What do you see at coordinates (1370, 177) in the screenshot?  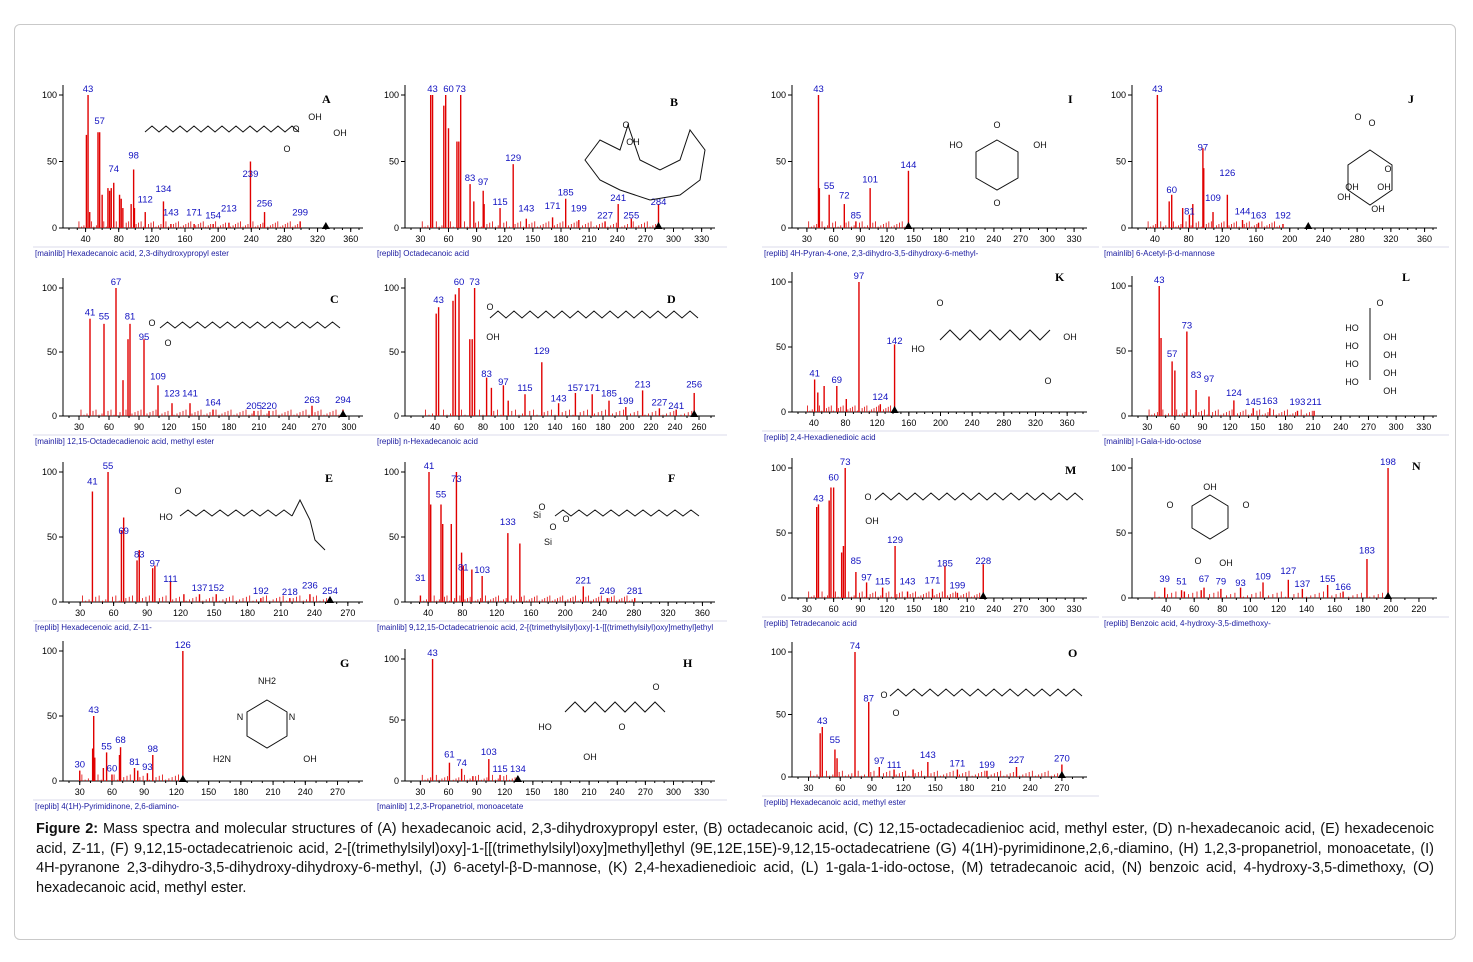 I see `mannose-ring` at bounding box center [1370, 177].